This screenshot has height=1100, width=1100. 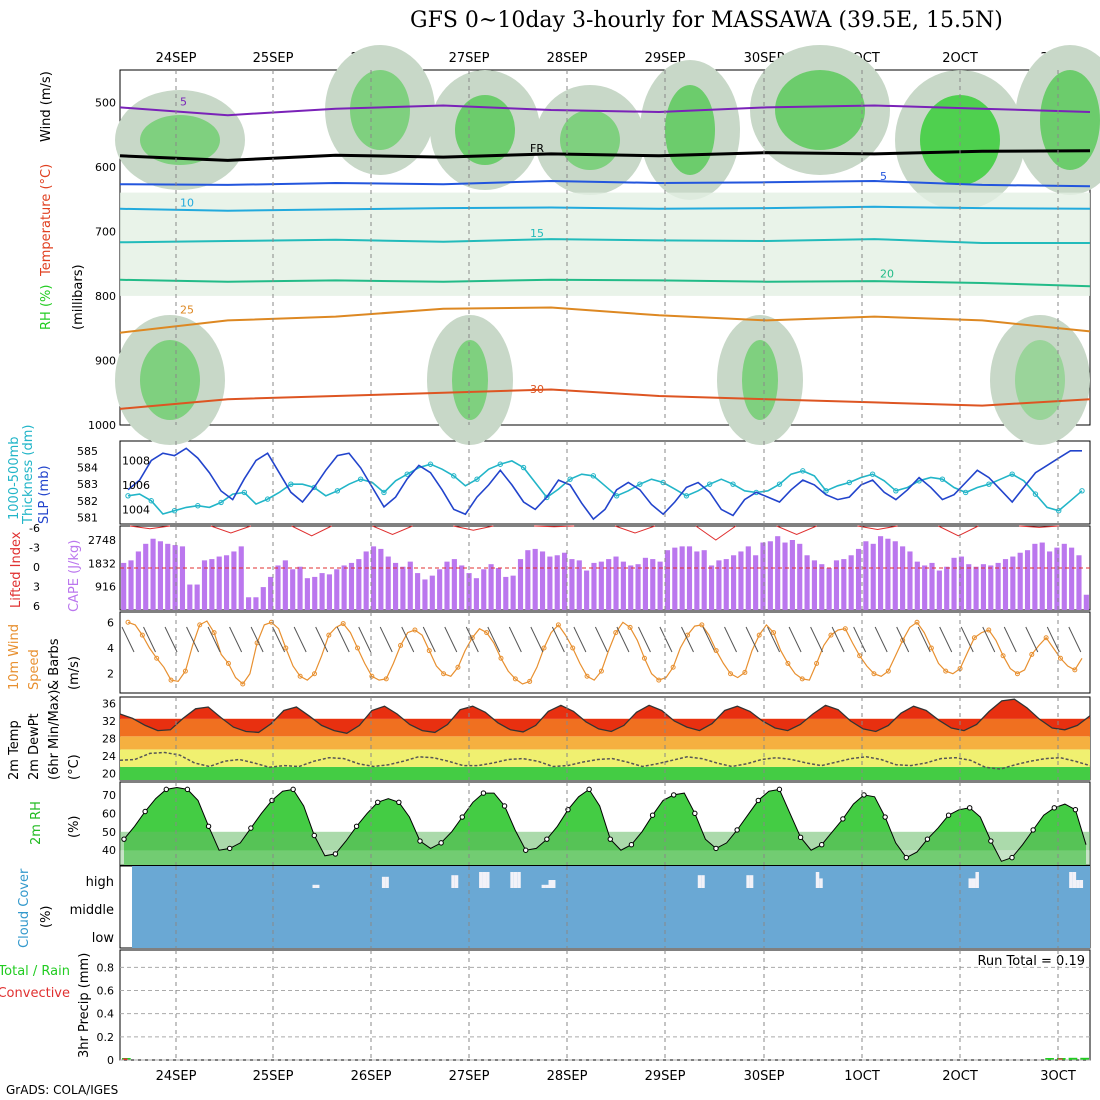 What do you see at coordinates (665, 58) in the screenshot?
I see `date-label-top: 29SEP` at bounding box center [665, 58].